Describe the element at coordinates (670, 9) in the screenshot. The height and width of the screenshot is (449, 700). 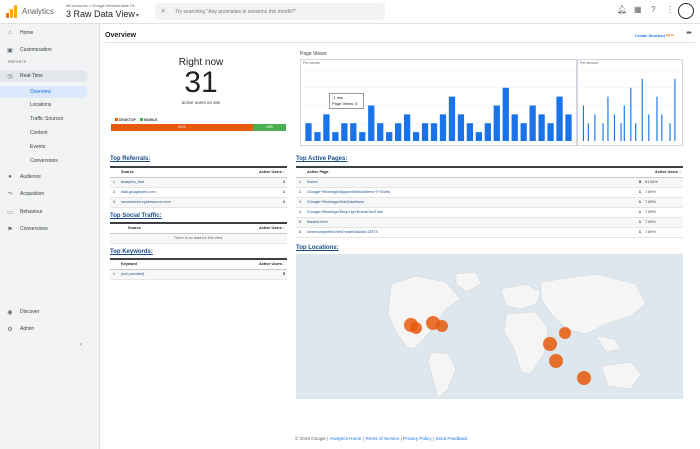
I see `more-vert-icon: ⋮` at that location.